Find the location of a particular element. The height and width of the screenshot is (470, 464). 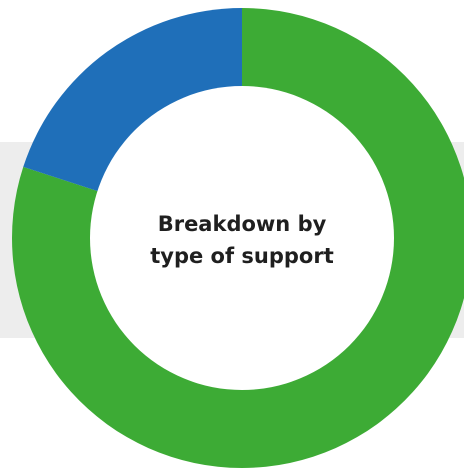

chart-title-line-2: type of support is located at coordinates (242, 256).